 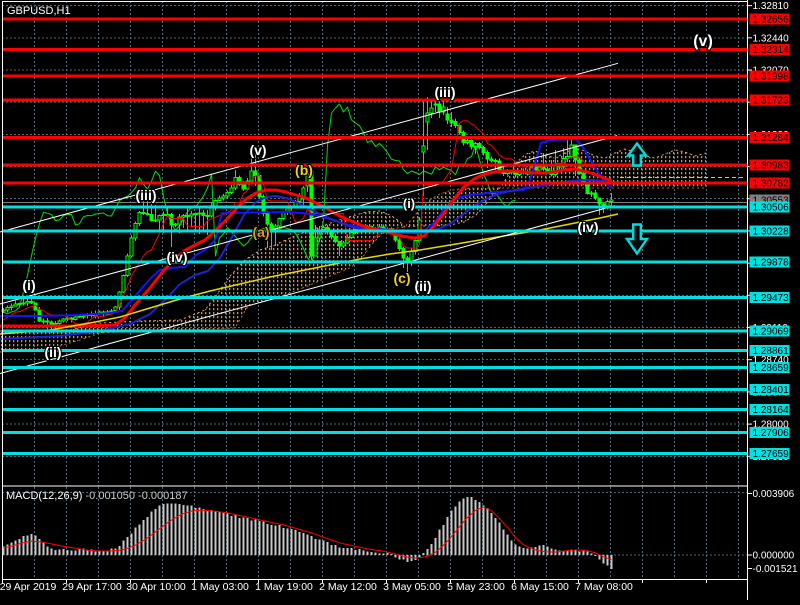 I want to click on svg-text: 1.28164, so click(x=771, y=410).